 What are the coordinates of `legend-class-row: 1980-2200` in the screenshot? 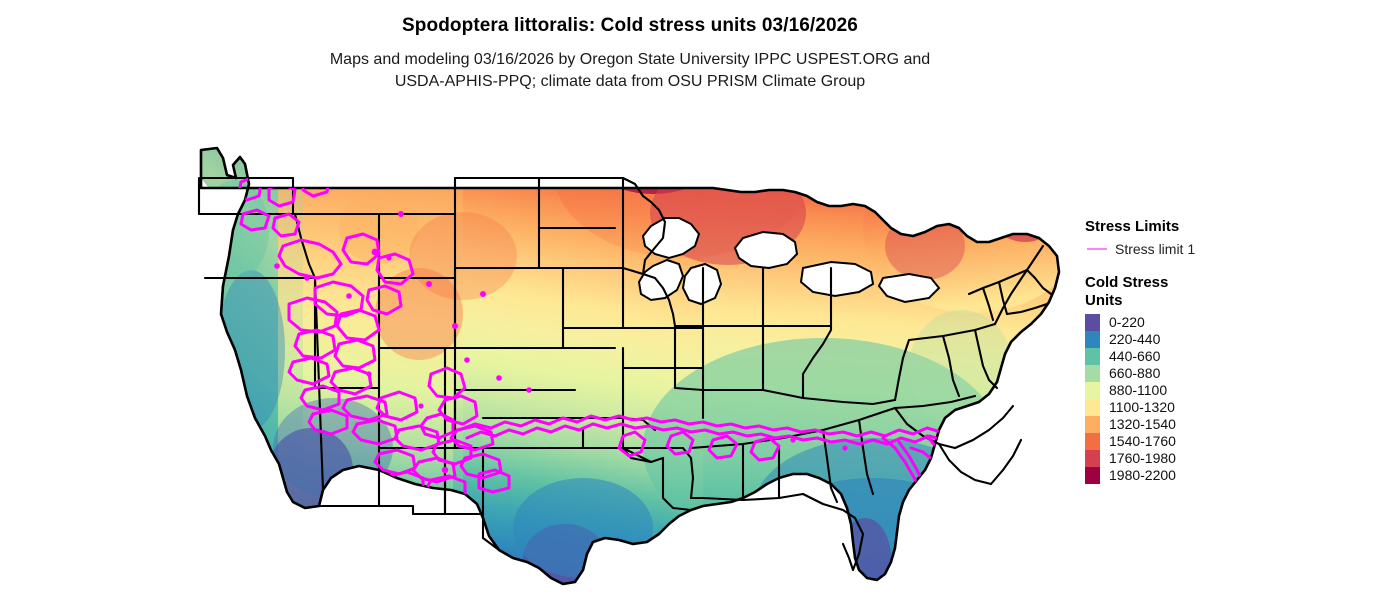 It's located at (1215, 475).